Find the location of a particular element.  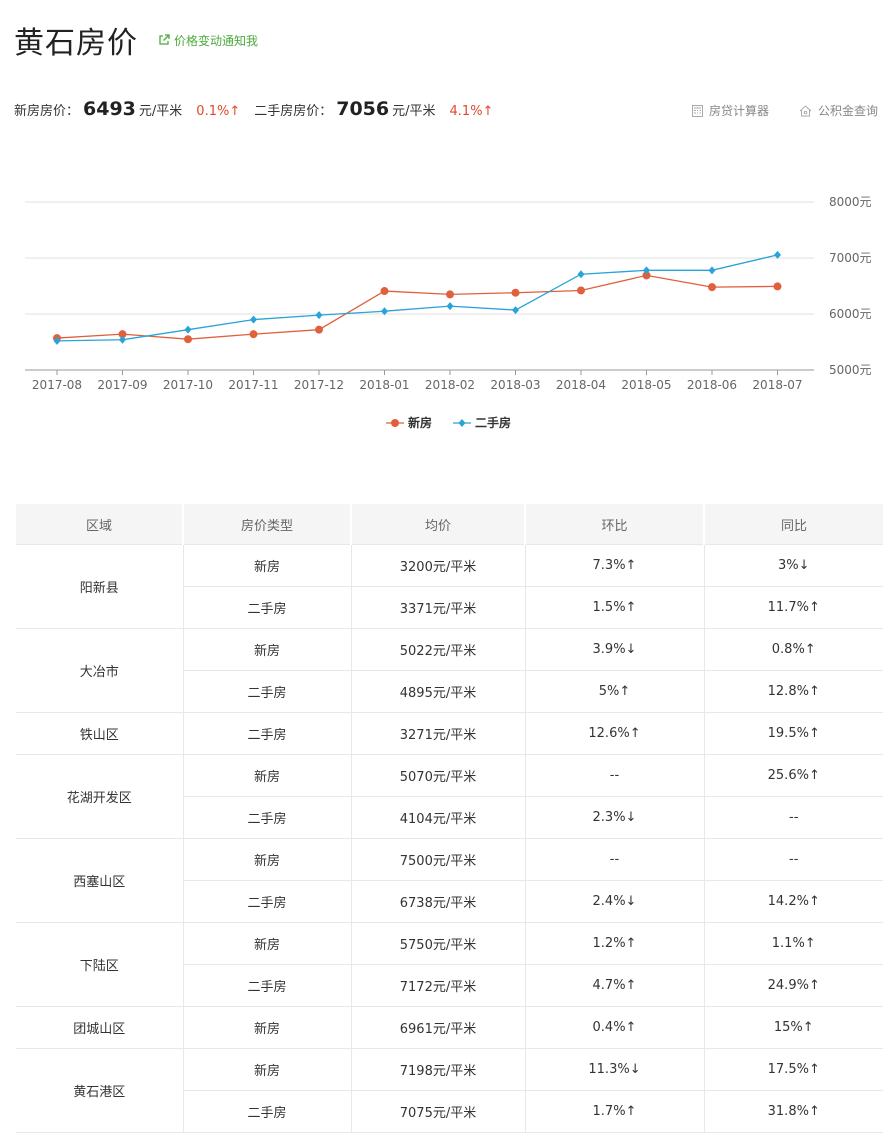

new-price-label: 新房房价： is located at coordinates (47, 111).